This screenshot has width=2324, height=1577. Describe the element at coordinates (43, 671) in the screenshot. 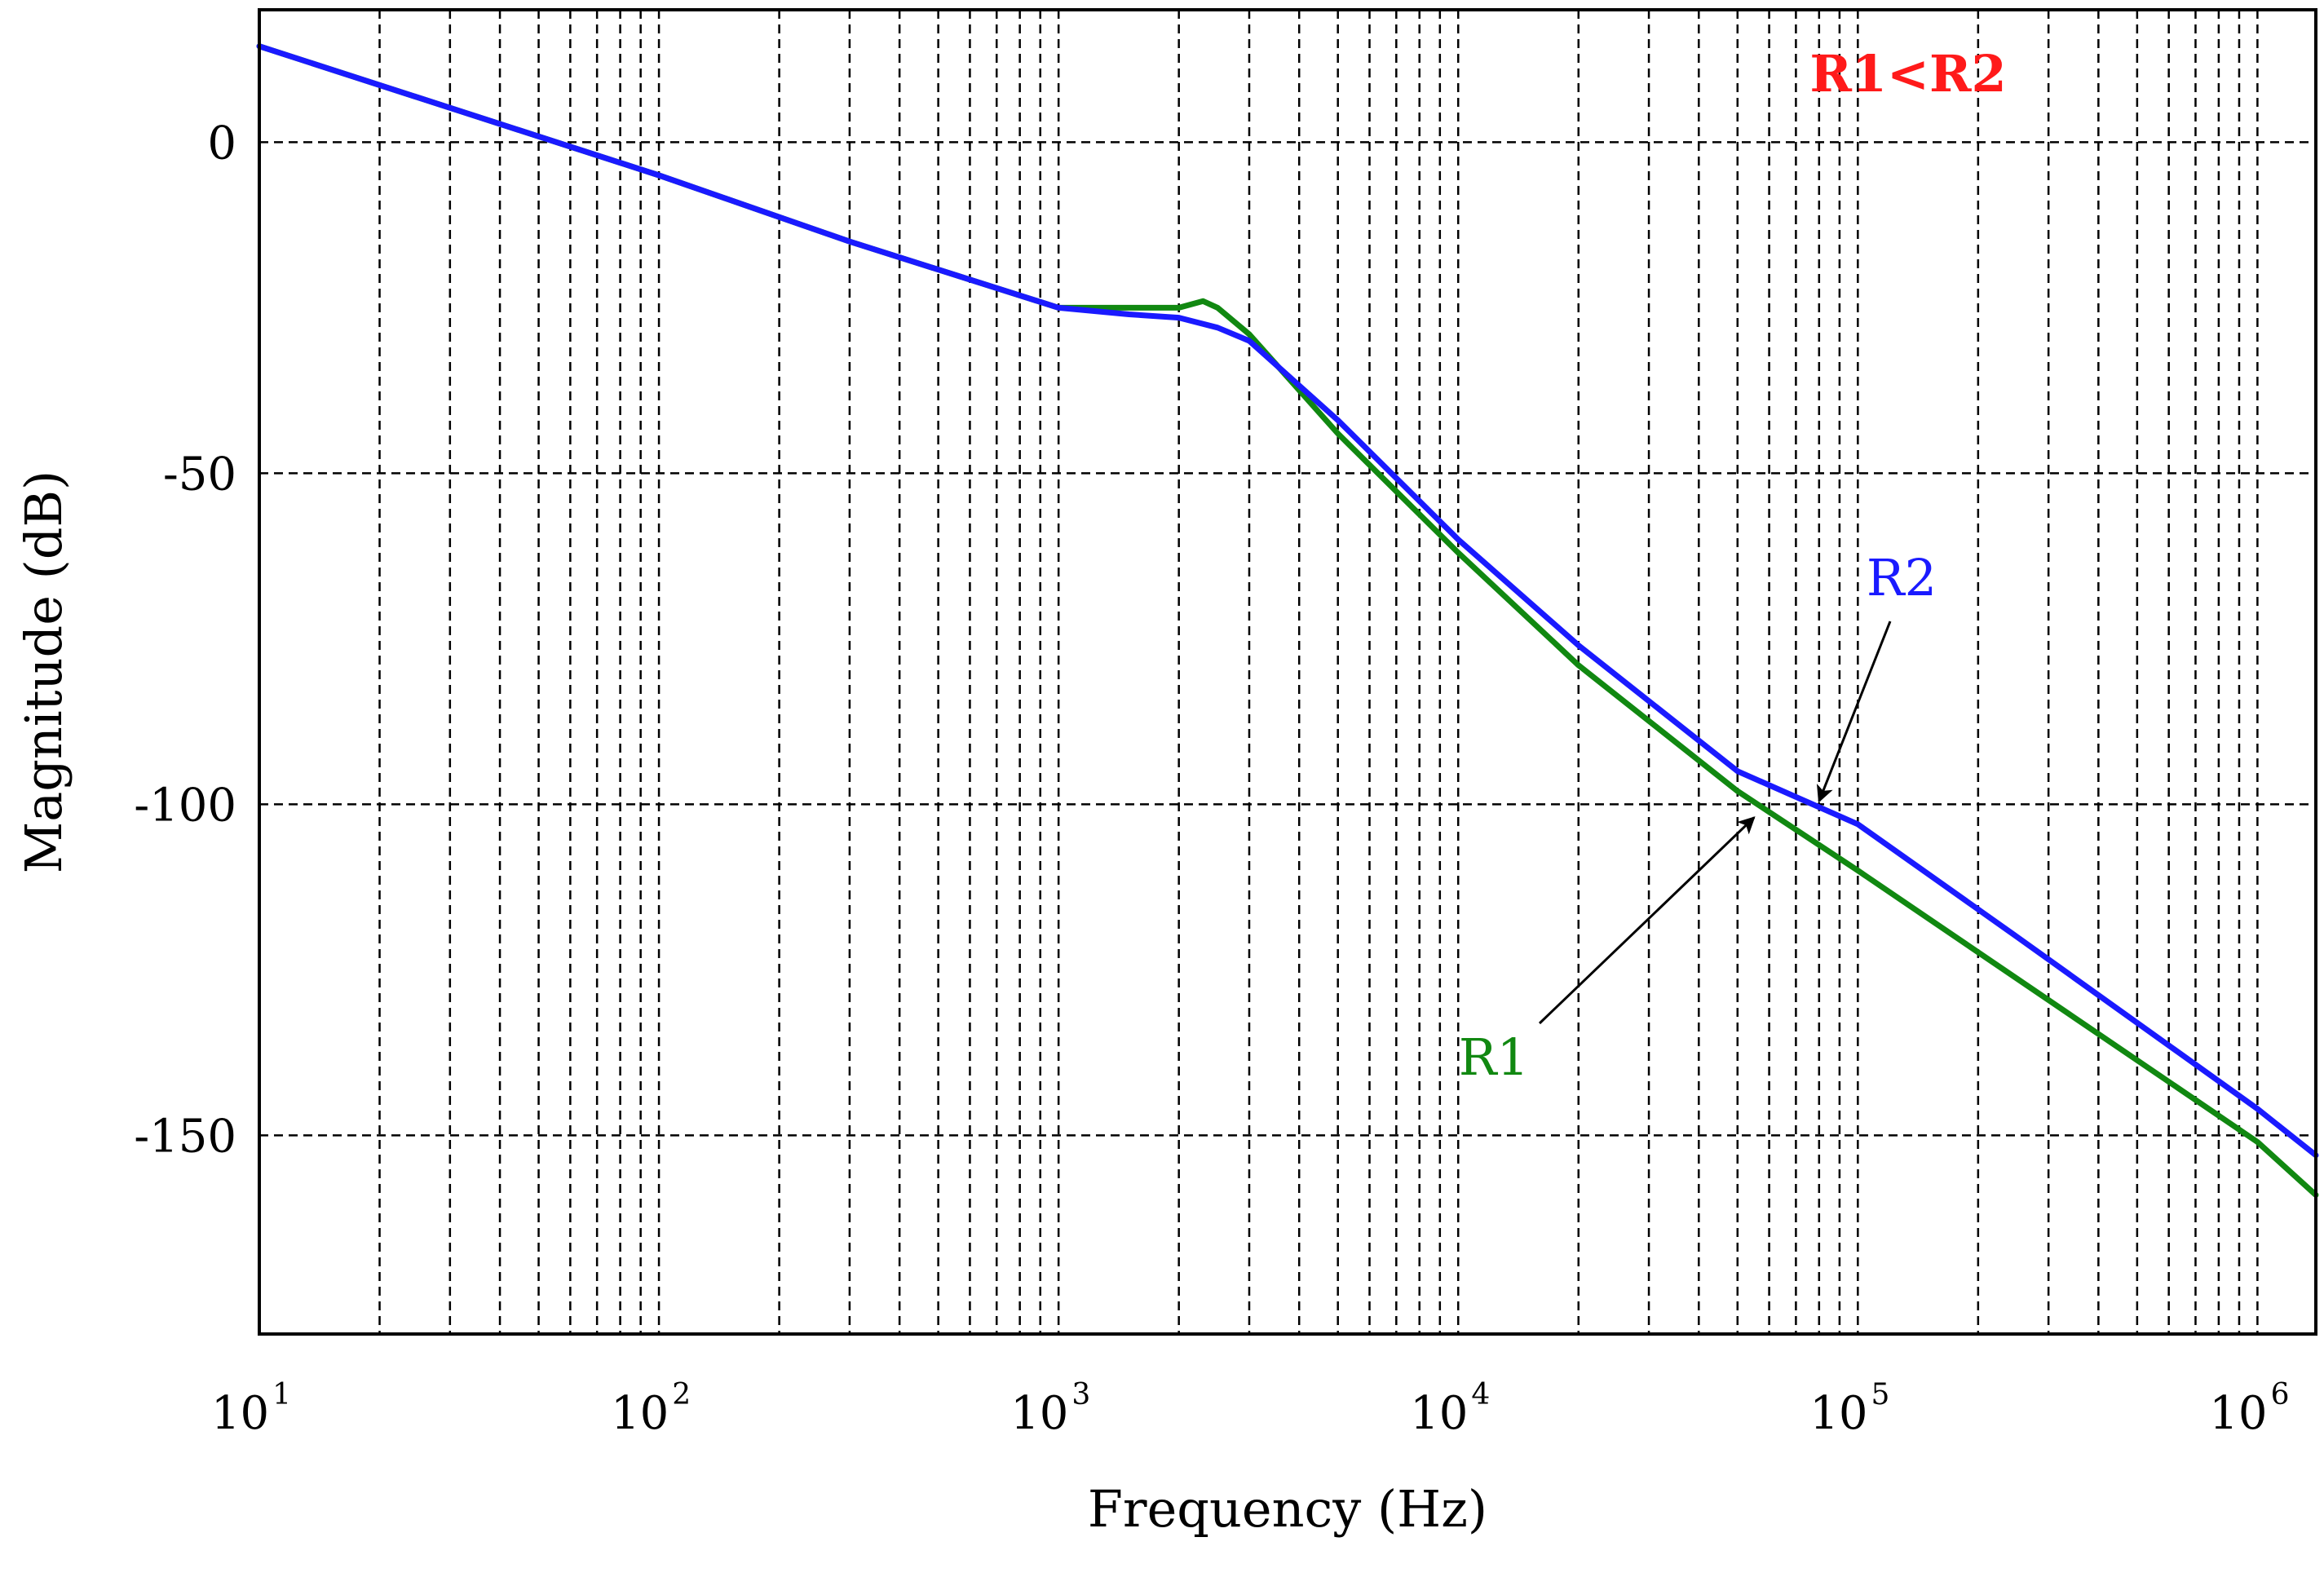

I see `y-axis-label: Magnitude (dB)` at that location.